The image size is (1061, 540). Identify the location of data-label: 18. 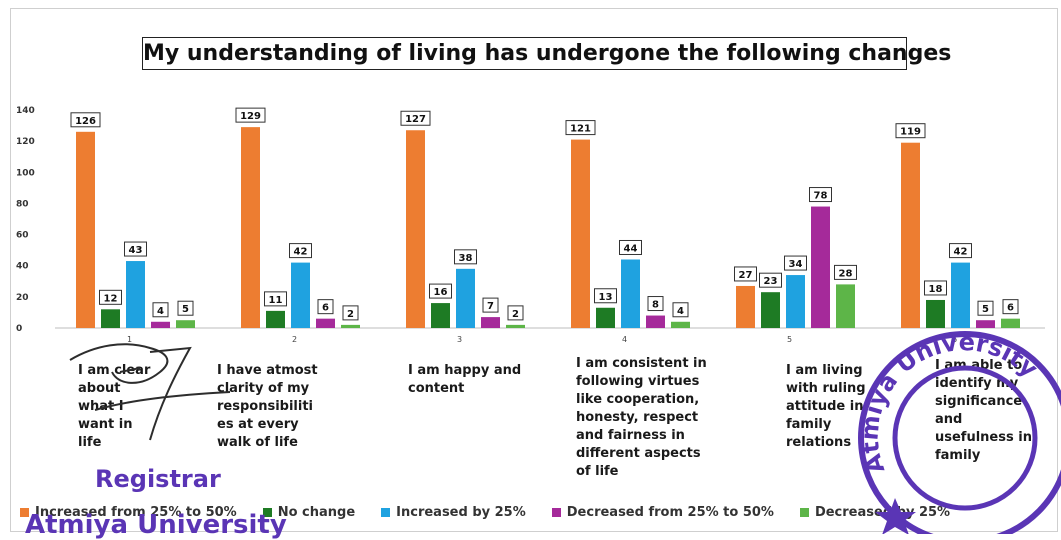
(936, 289).